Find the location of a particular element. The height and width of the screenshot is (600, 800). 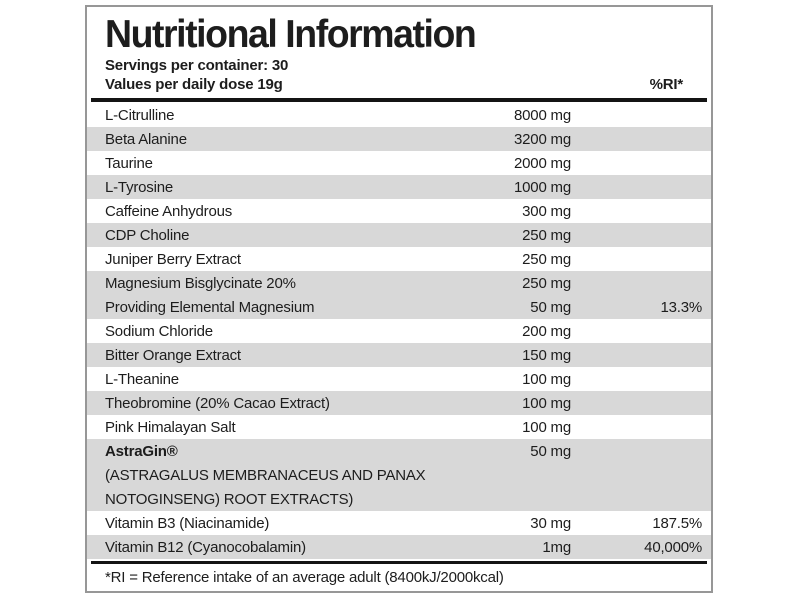

table-row: CDP Choline 250 mg is located at coordinates (399, 235).